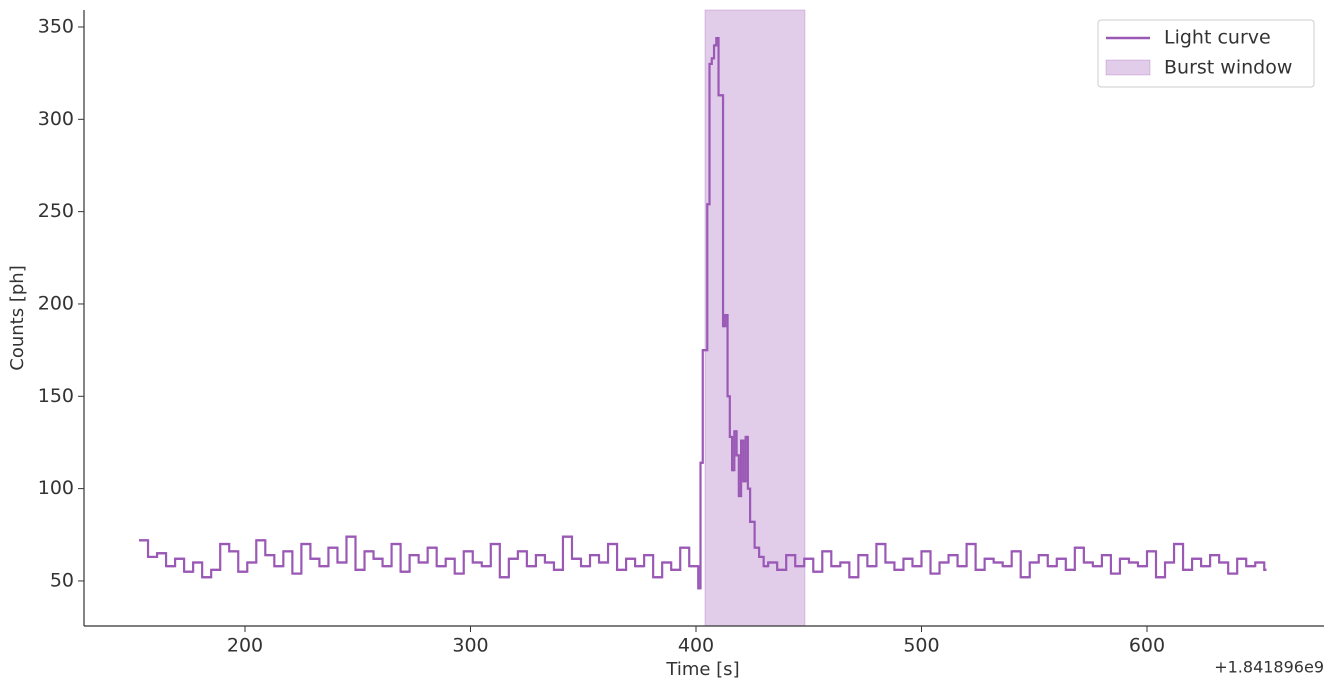 This screenshot has width=1334, height=694. I want to click on y-tick-label: 100, so click(56, 488).